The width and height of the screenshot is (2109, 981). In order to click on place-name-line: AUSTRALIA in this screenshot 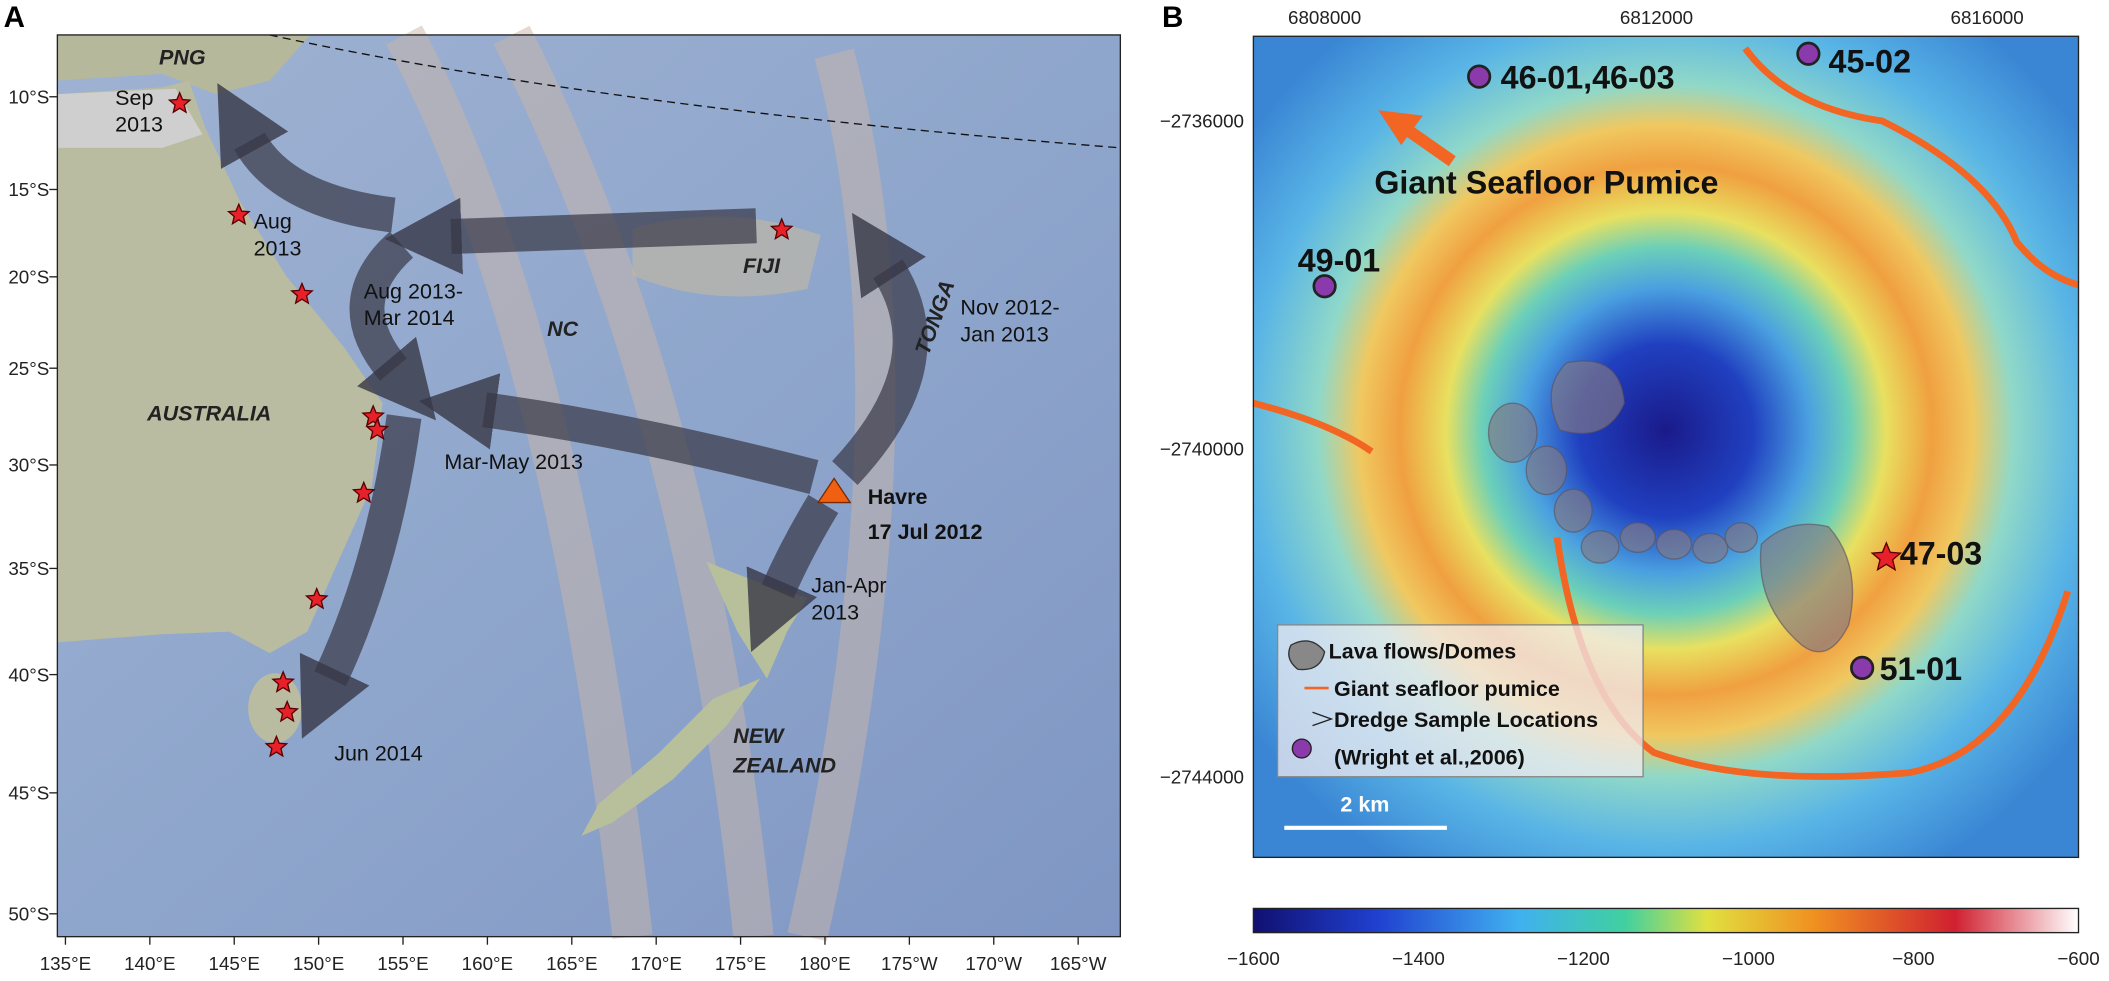, I will do `click(208, 414)`.